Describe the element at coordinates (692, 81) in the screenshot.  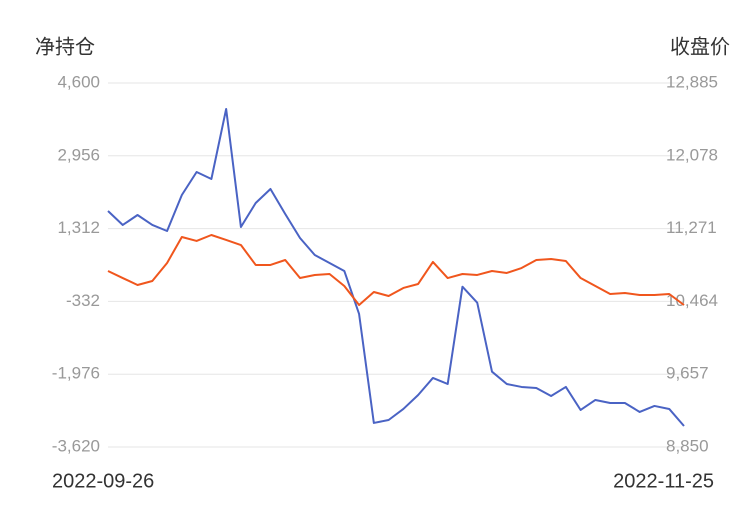
I see `y2-tick-label: 12,885` at that location.